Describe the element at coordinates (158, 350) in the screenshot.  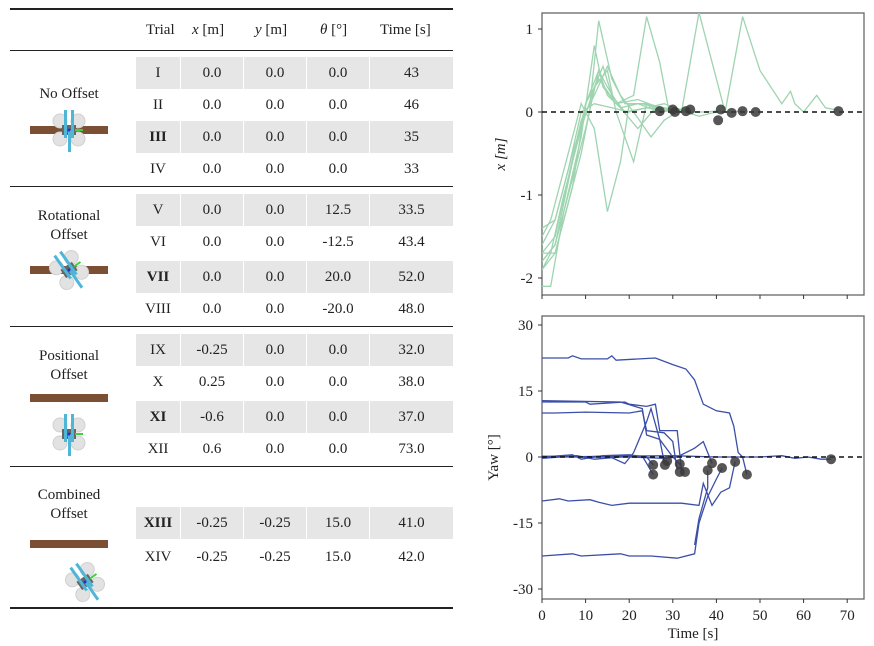
I see `cell-trial: IX` at that location.